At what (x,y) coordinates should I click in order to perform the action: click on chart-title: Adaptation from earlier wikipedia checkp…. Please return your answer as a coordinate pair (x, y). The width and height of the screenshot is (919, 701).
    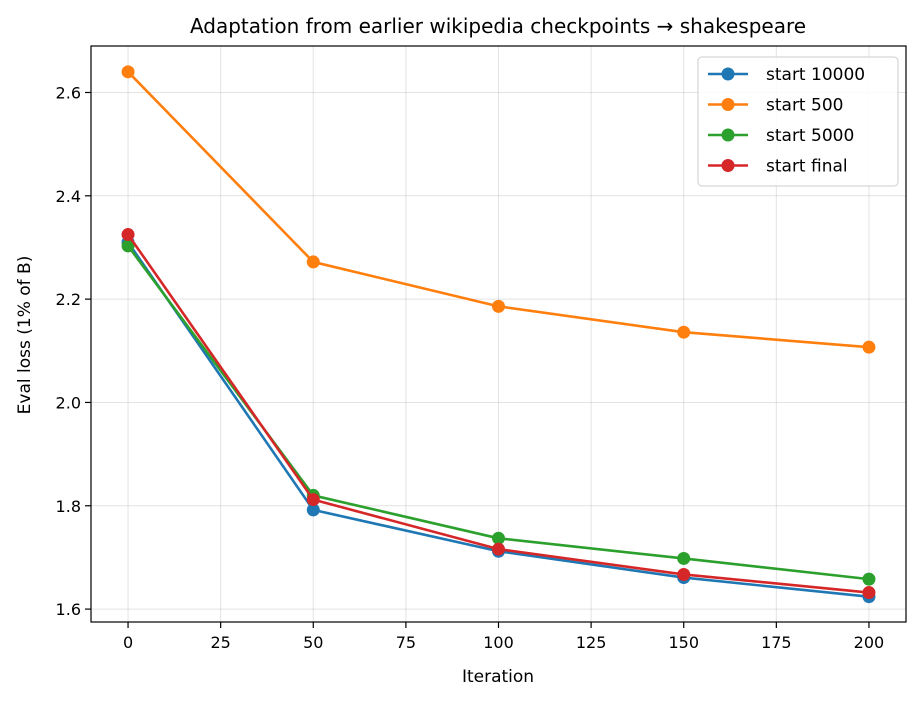
    Looking at the image, I should click on (498, 26).